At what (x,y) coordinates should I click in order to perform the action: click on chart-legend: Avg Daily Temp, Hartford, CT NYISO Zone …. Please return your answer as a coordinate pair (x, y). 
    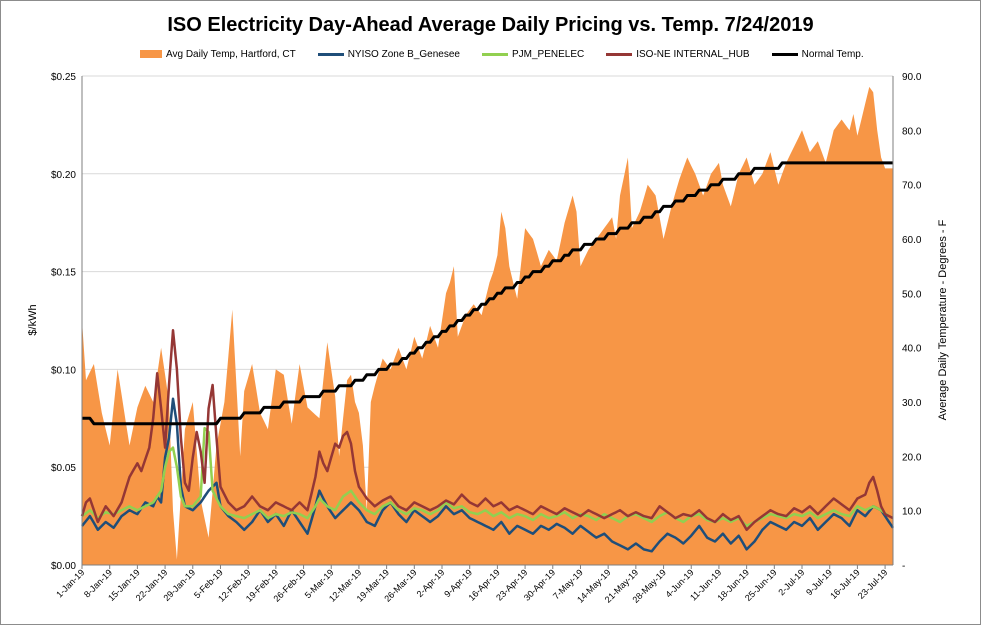
    Looking at the image, I should click on (513, 54).